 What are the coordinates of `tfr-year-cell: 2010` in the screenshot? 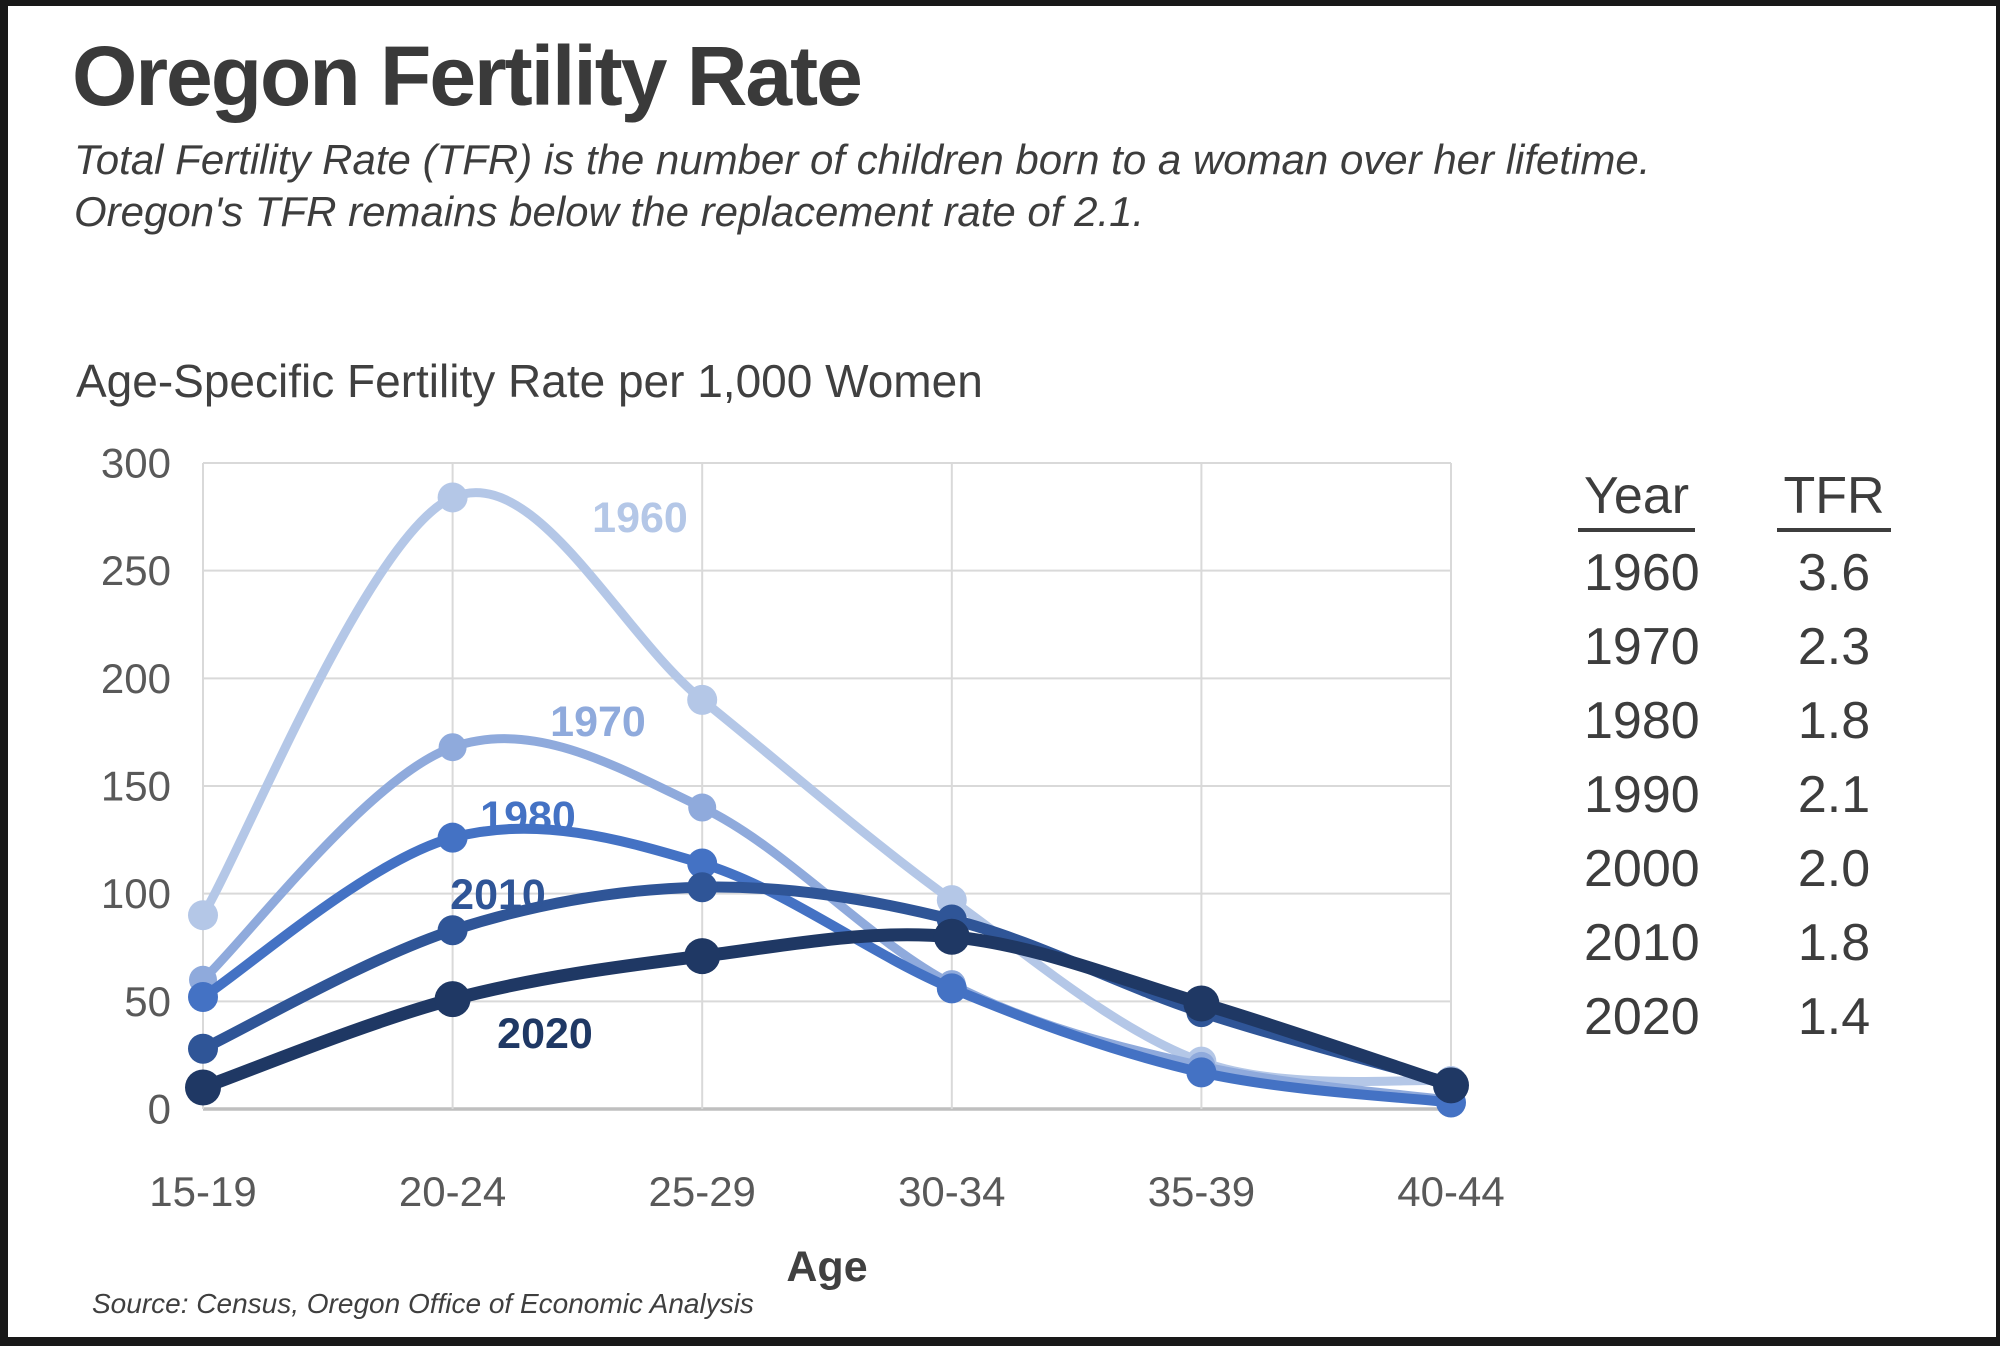 It's located at (1642, 943).